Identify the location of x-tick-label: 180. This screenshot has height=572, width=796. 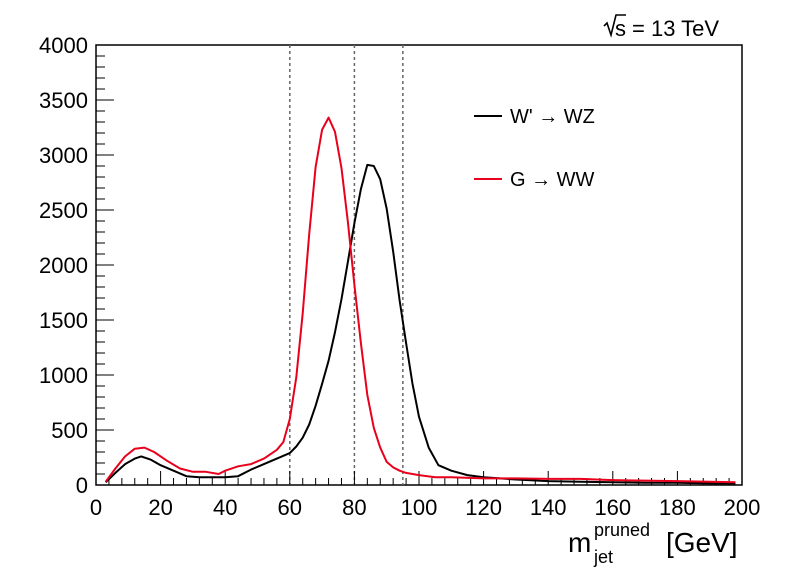
(677, 507).